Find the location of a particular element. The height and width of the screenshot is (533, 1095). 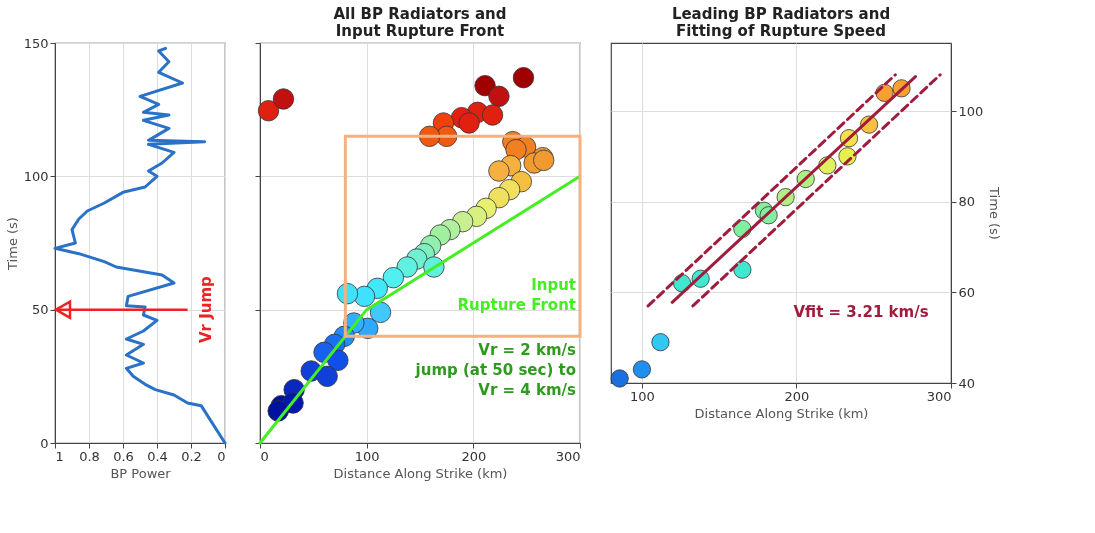

x-tick-label: 0.6 is located at coordinates (123, 456).